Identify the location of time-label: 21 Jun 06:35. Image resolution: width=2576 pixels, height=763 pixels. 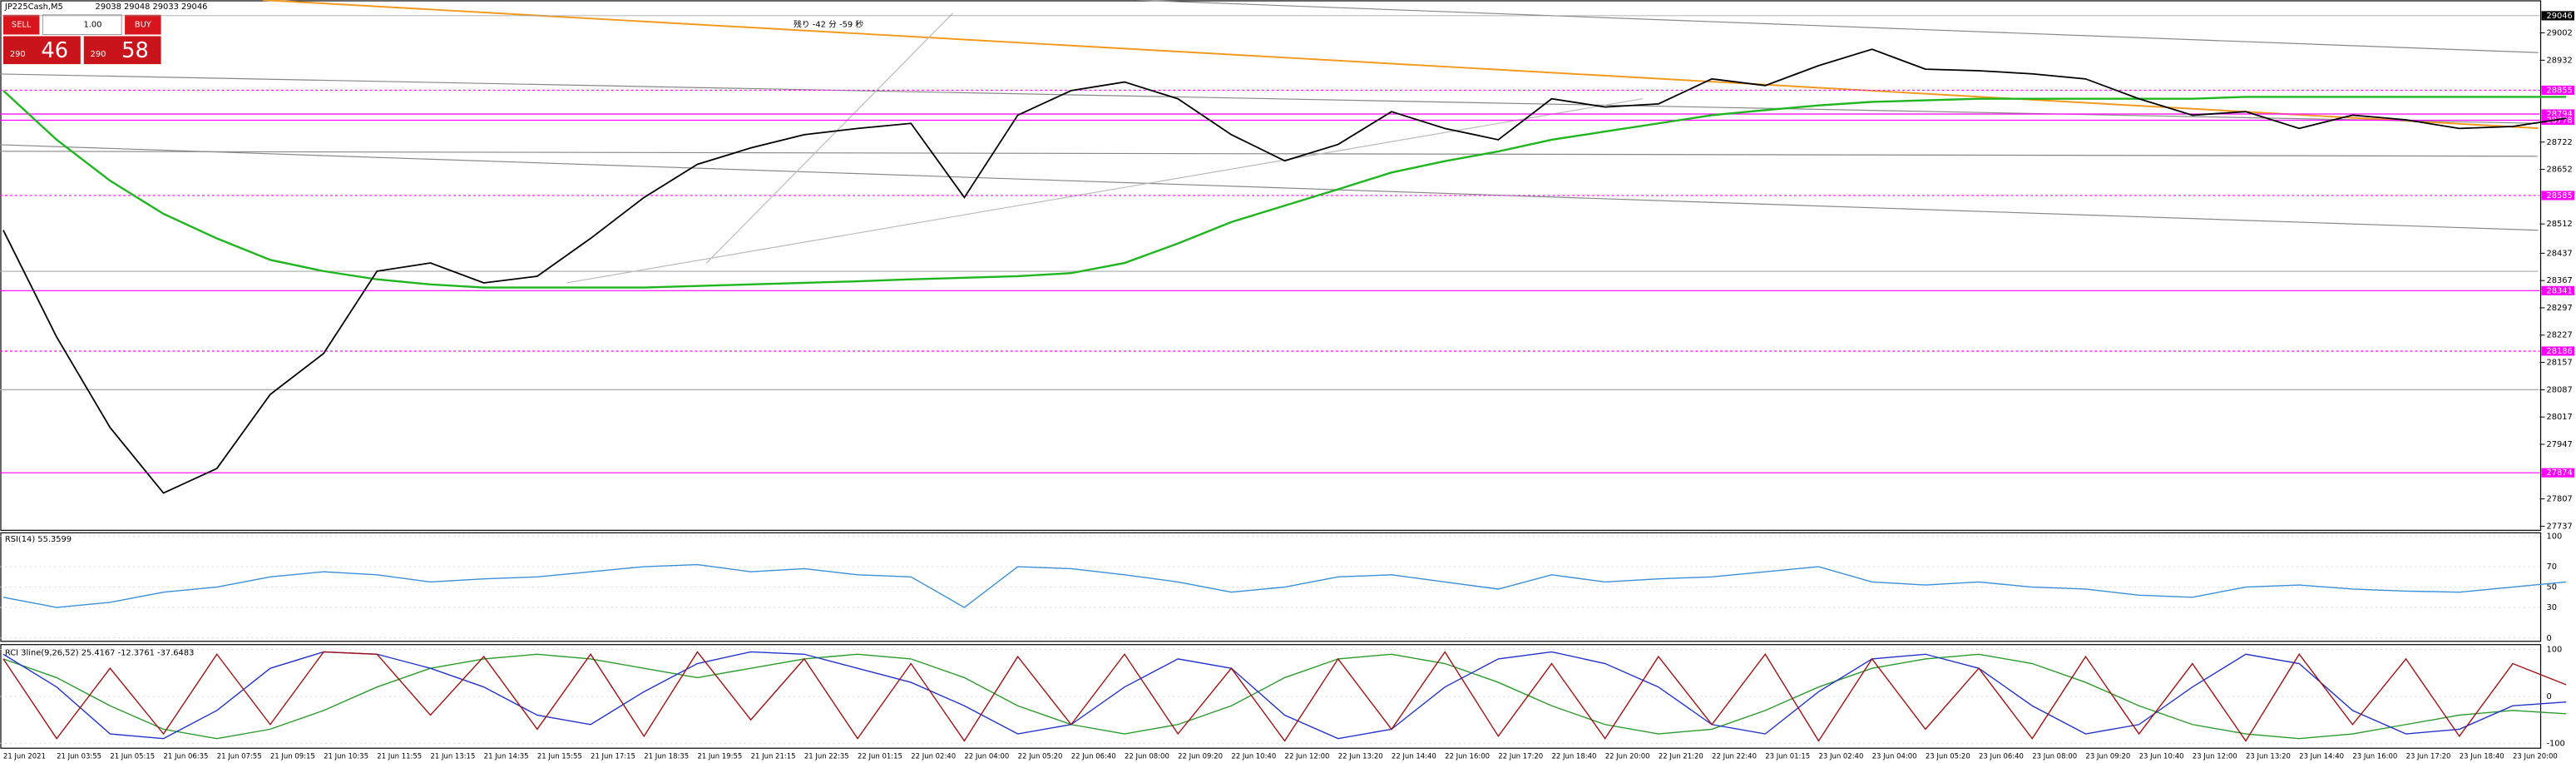
(186, 757).